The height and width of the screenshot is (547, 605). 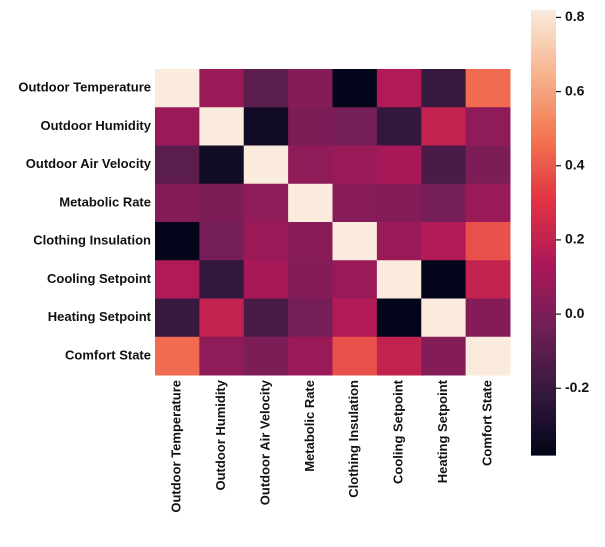 What do you see at coordinates (89, 163) in the screenshot?
I see `y-tick-label: Outdoor Air Velocity` at bounding box center [89, 163].